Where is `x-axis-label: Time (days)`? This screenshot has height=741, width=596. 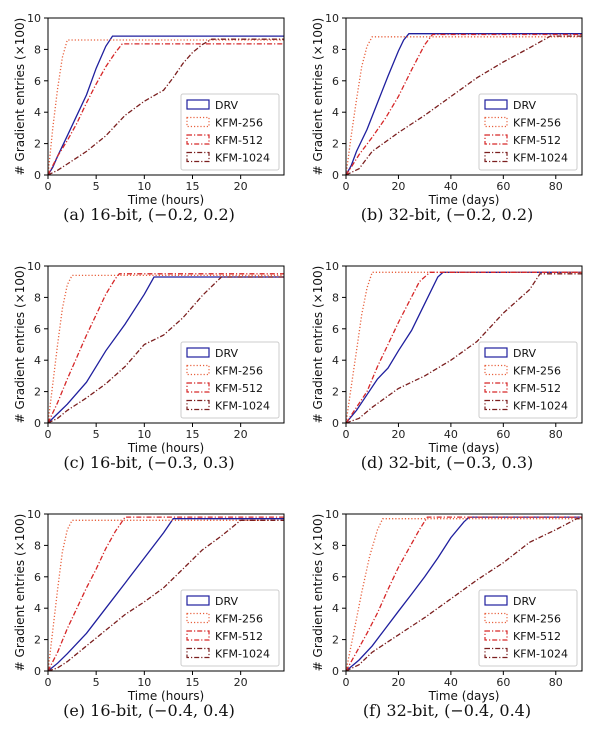 x-axis-label: Time (days) is located at coordinates (464, 696).